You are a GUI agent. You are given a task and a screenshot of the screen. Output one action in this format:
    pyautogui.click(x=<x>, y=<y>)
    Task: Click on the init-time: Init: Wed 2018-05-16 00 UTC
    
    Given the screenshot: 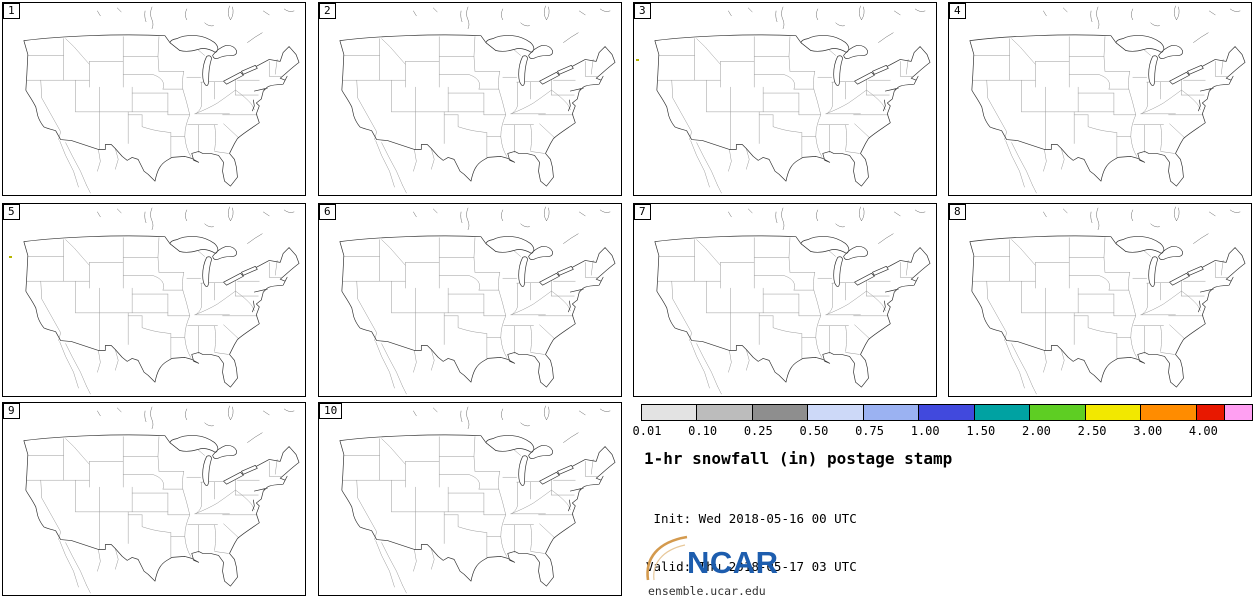 What is the action you would take?
    pyautogui.click(x=751, y=518)
    